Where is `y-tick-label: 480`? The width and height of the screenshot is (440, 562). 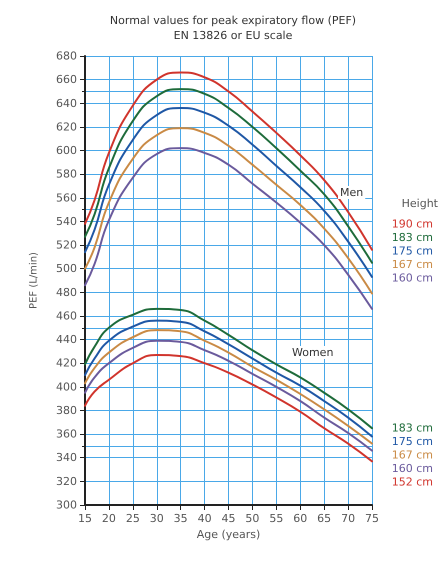
y-tick-label: 480 is located at coordinates (66, 292).